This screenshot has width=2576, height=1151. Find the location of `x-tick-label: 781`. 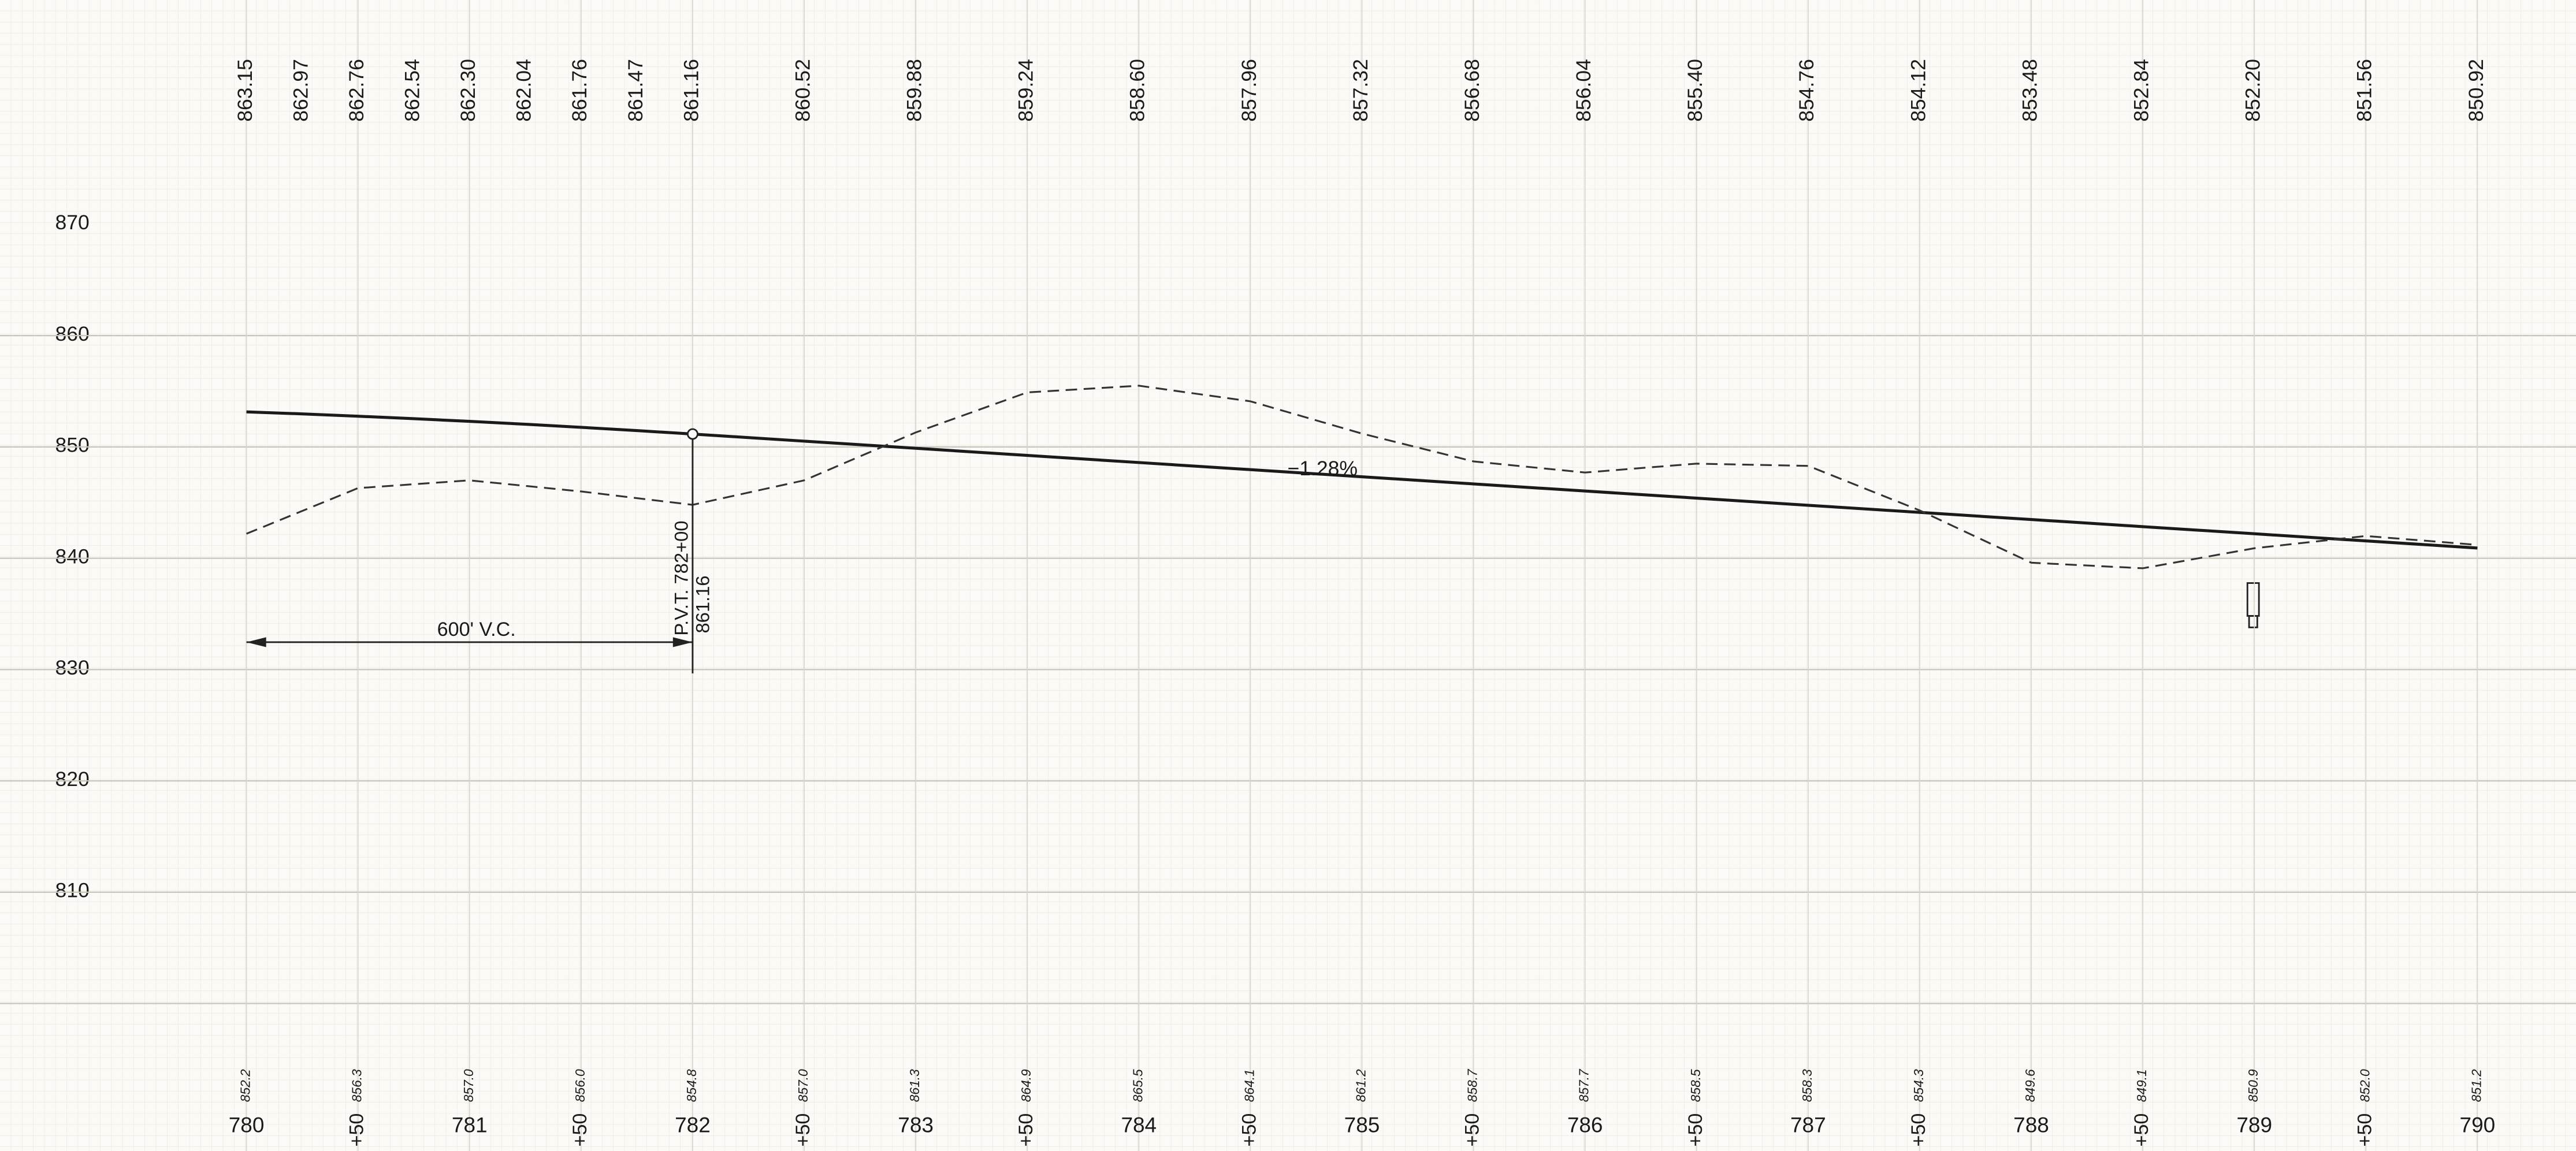

x-tick-label: 781 is located at coordinates (470, 1125).